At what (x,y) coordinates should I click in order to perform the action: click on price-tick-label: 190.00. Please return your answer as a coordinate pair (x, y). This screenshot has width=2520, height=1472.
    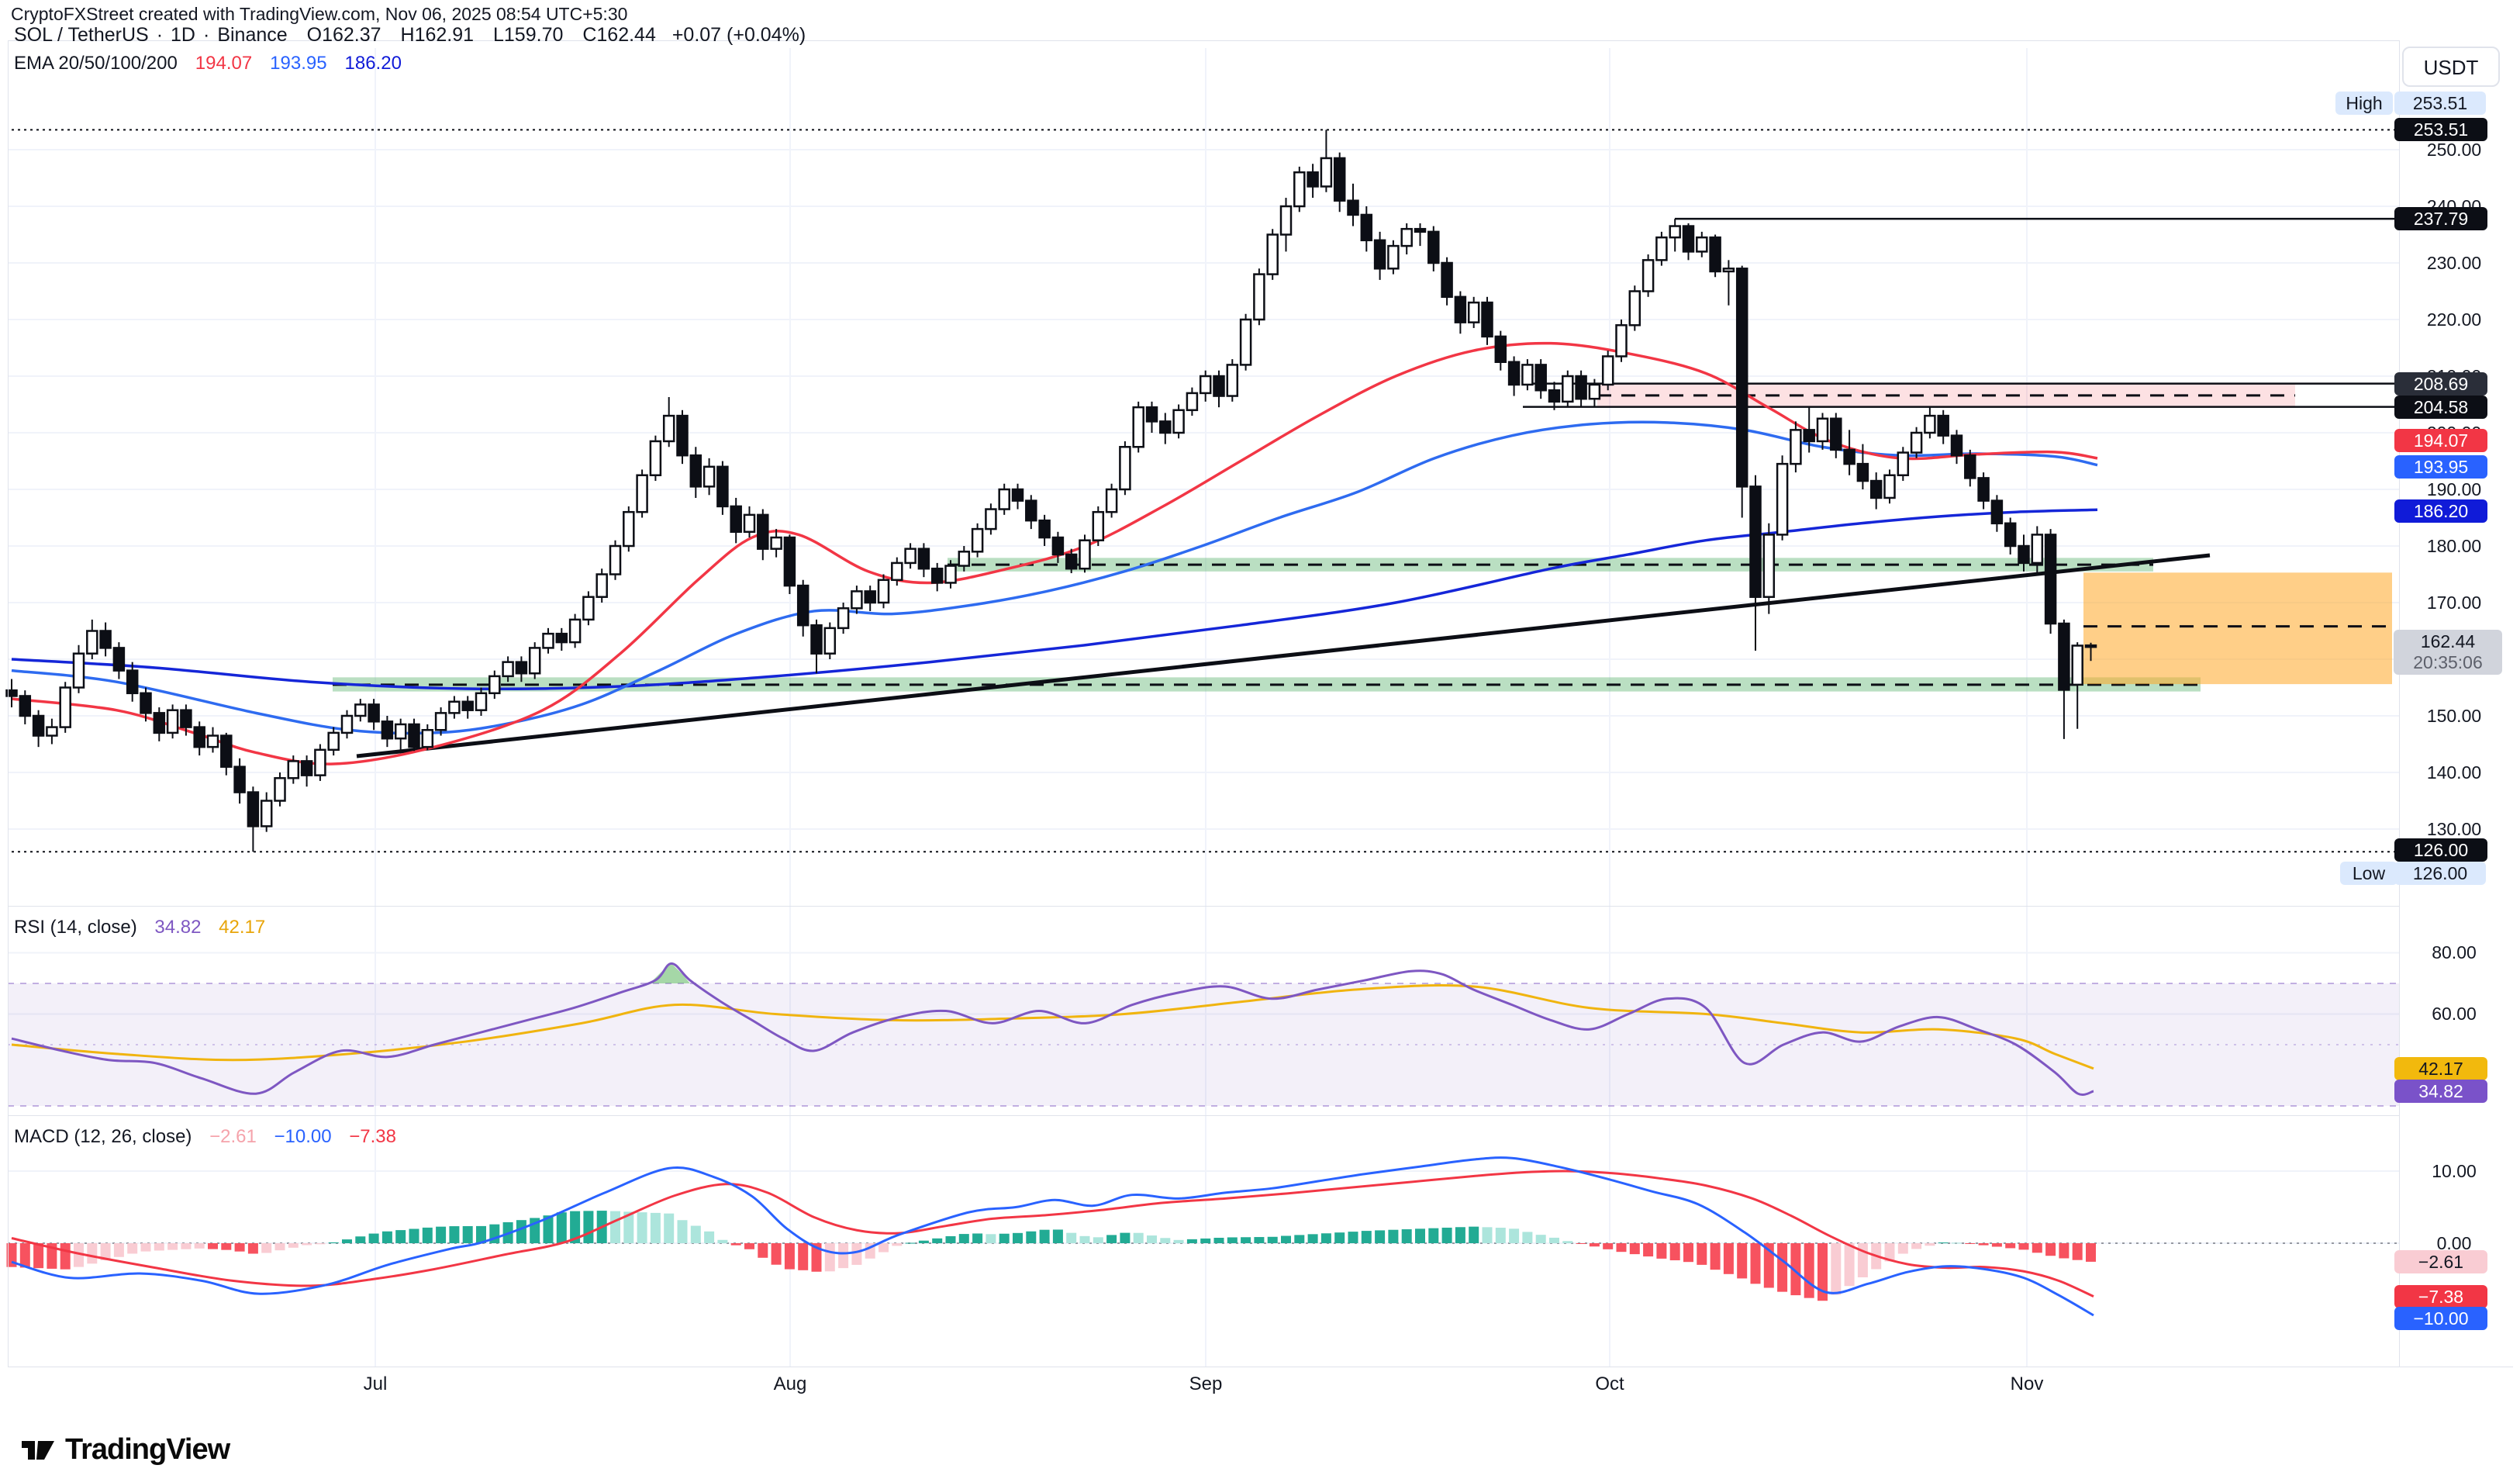
    Looking at the image, I should click on (2454, 489).